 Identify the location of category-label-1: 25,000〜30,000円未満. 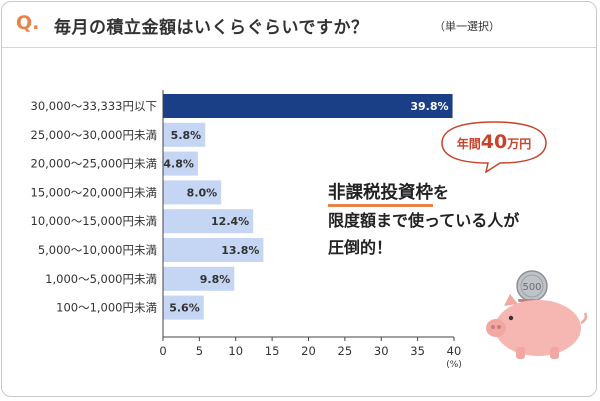
(94, 135).